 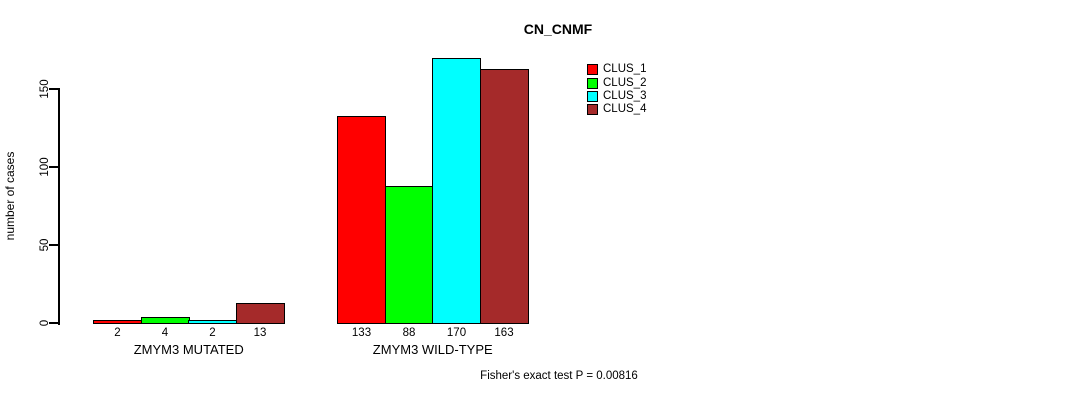 What do you see at coordinates (45, 89) in the screenshot?
I see `y-axis-tick-label: 150` at bounding box center [45, 89].